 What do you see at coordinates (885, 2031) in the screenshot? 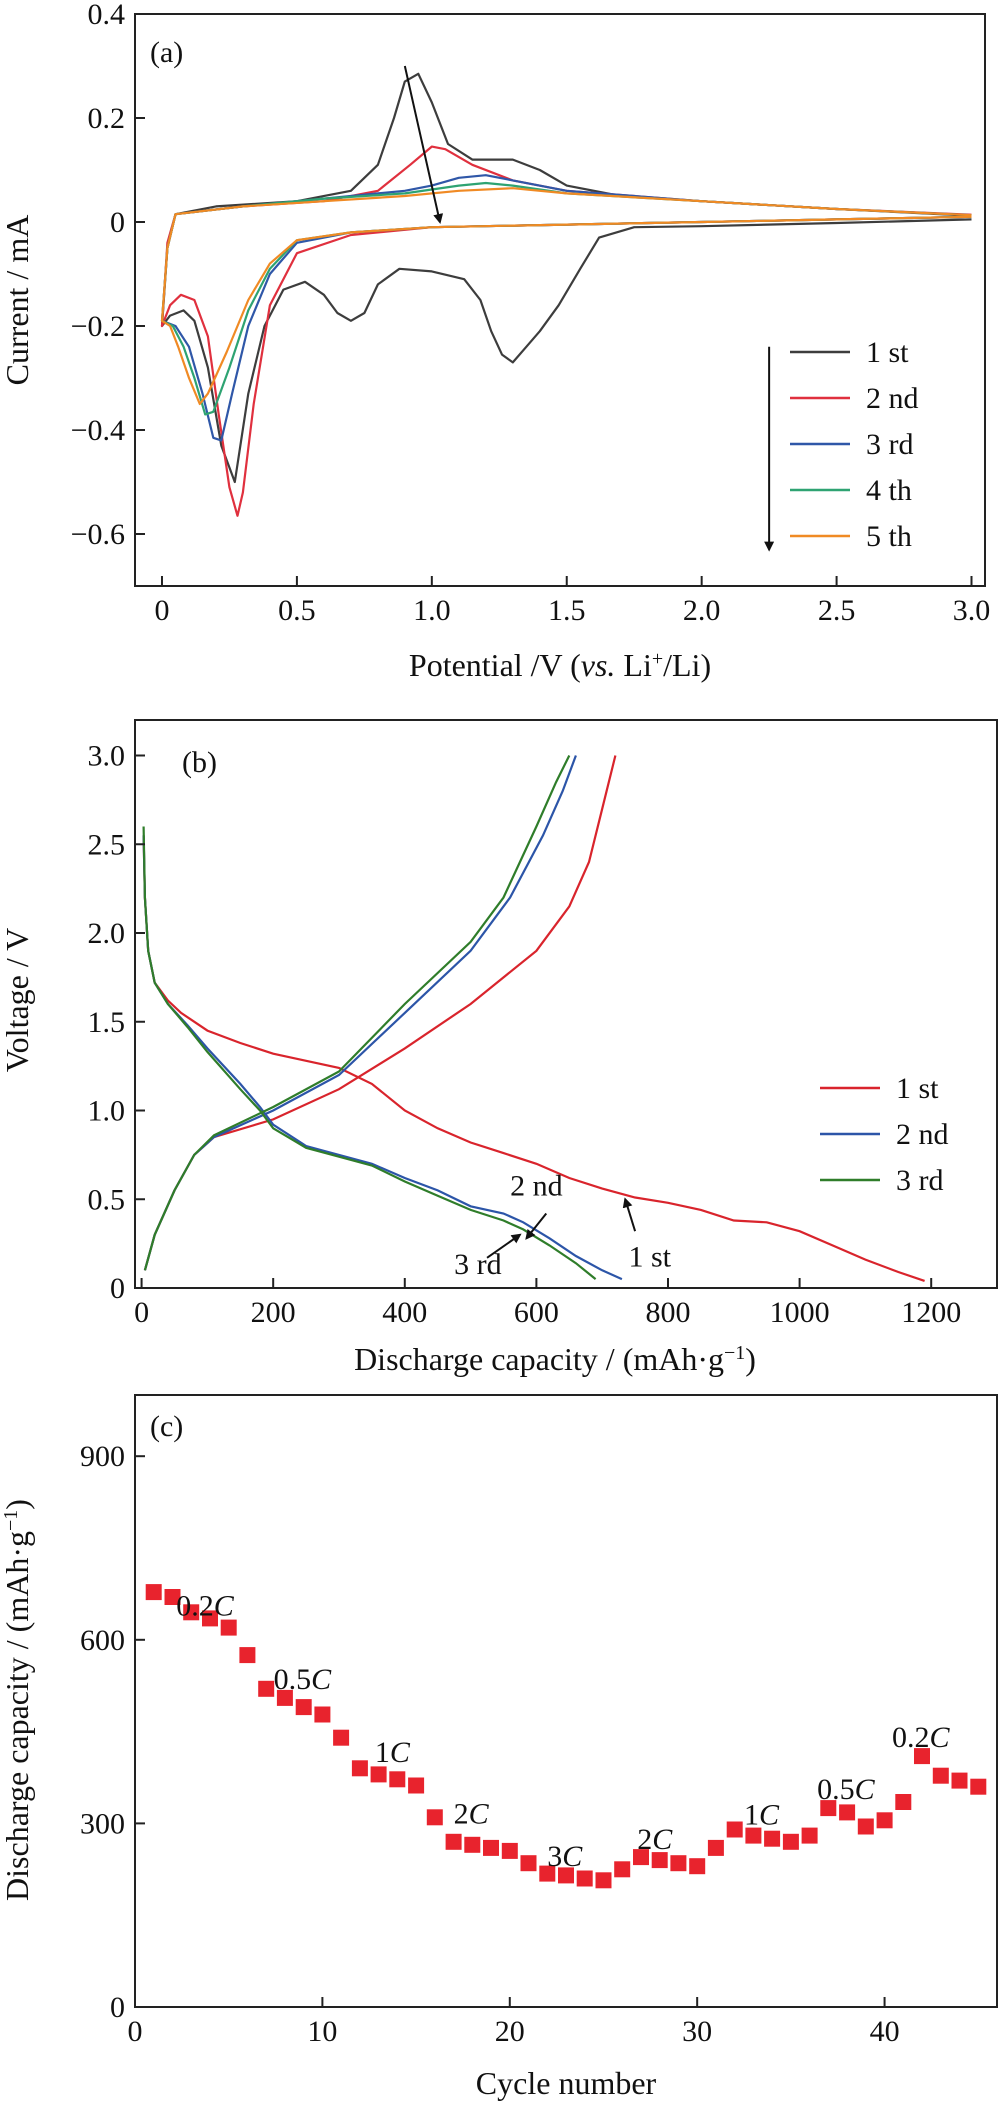
I see `panel-c-xtick-label: 40` at bounding box center [885, 2031].